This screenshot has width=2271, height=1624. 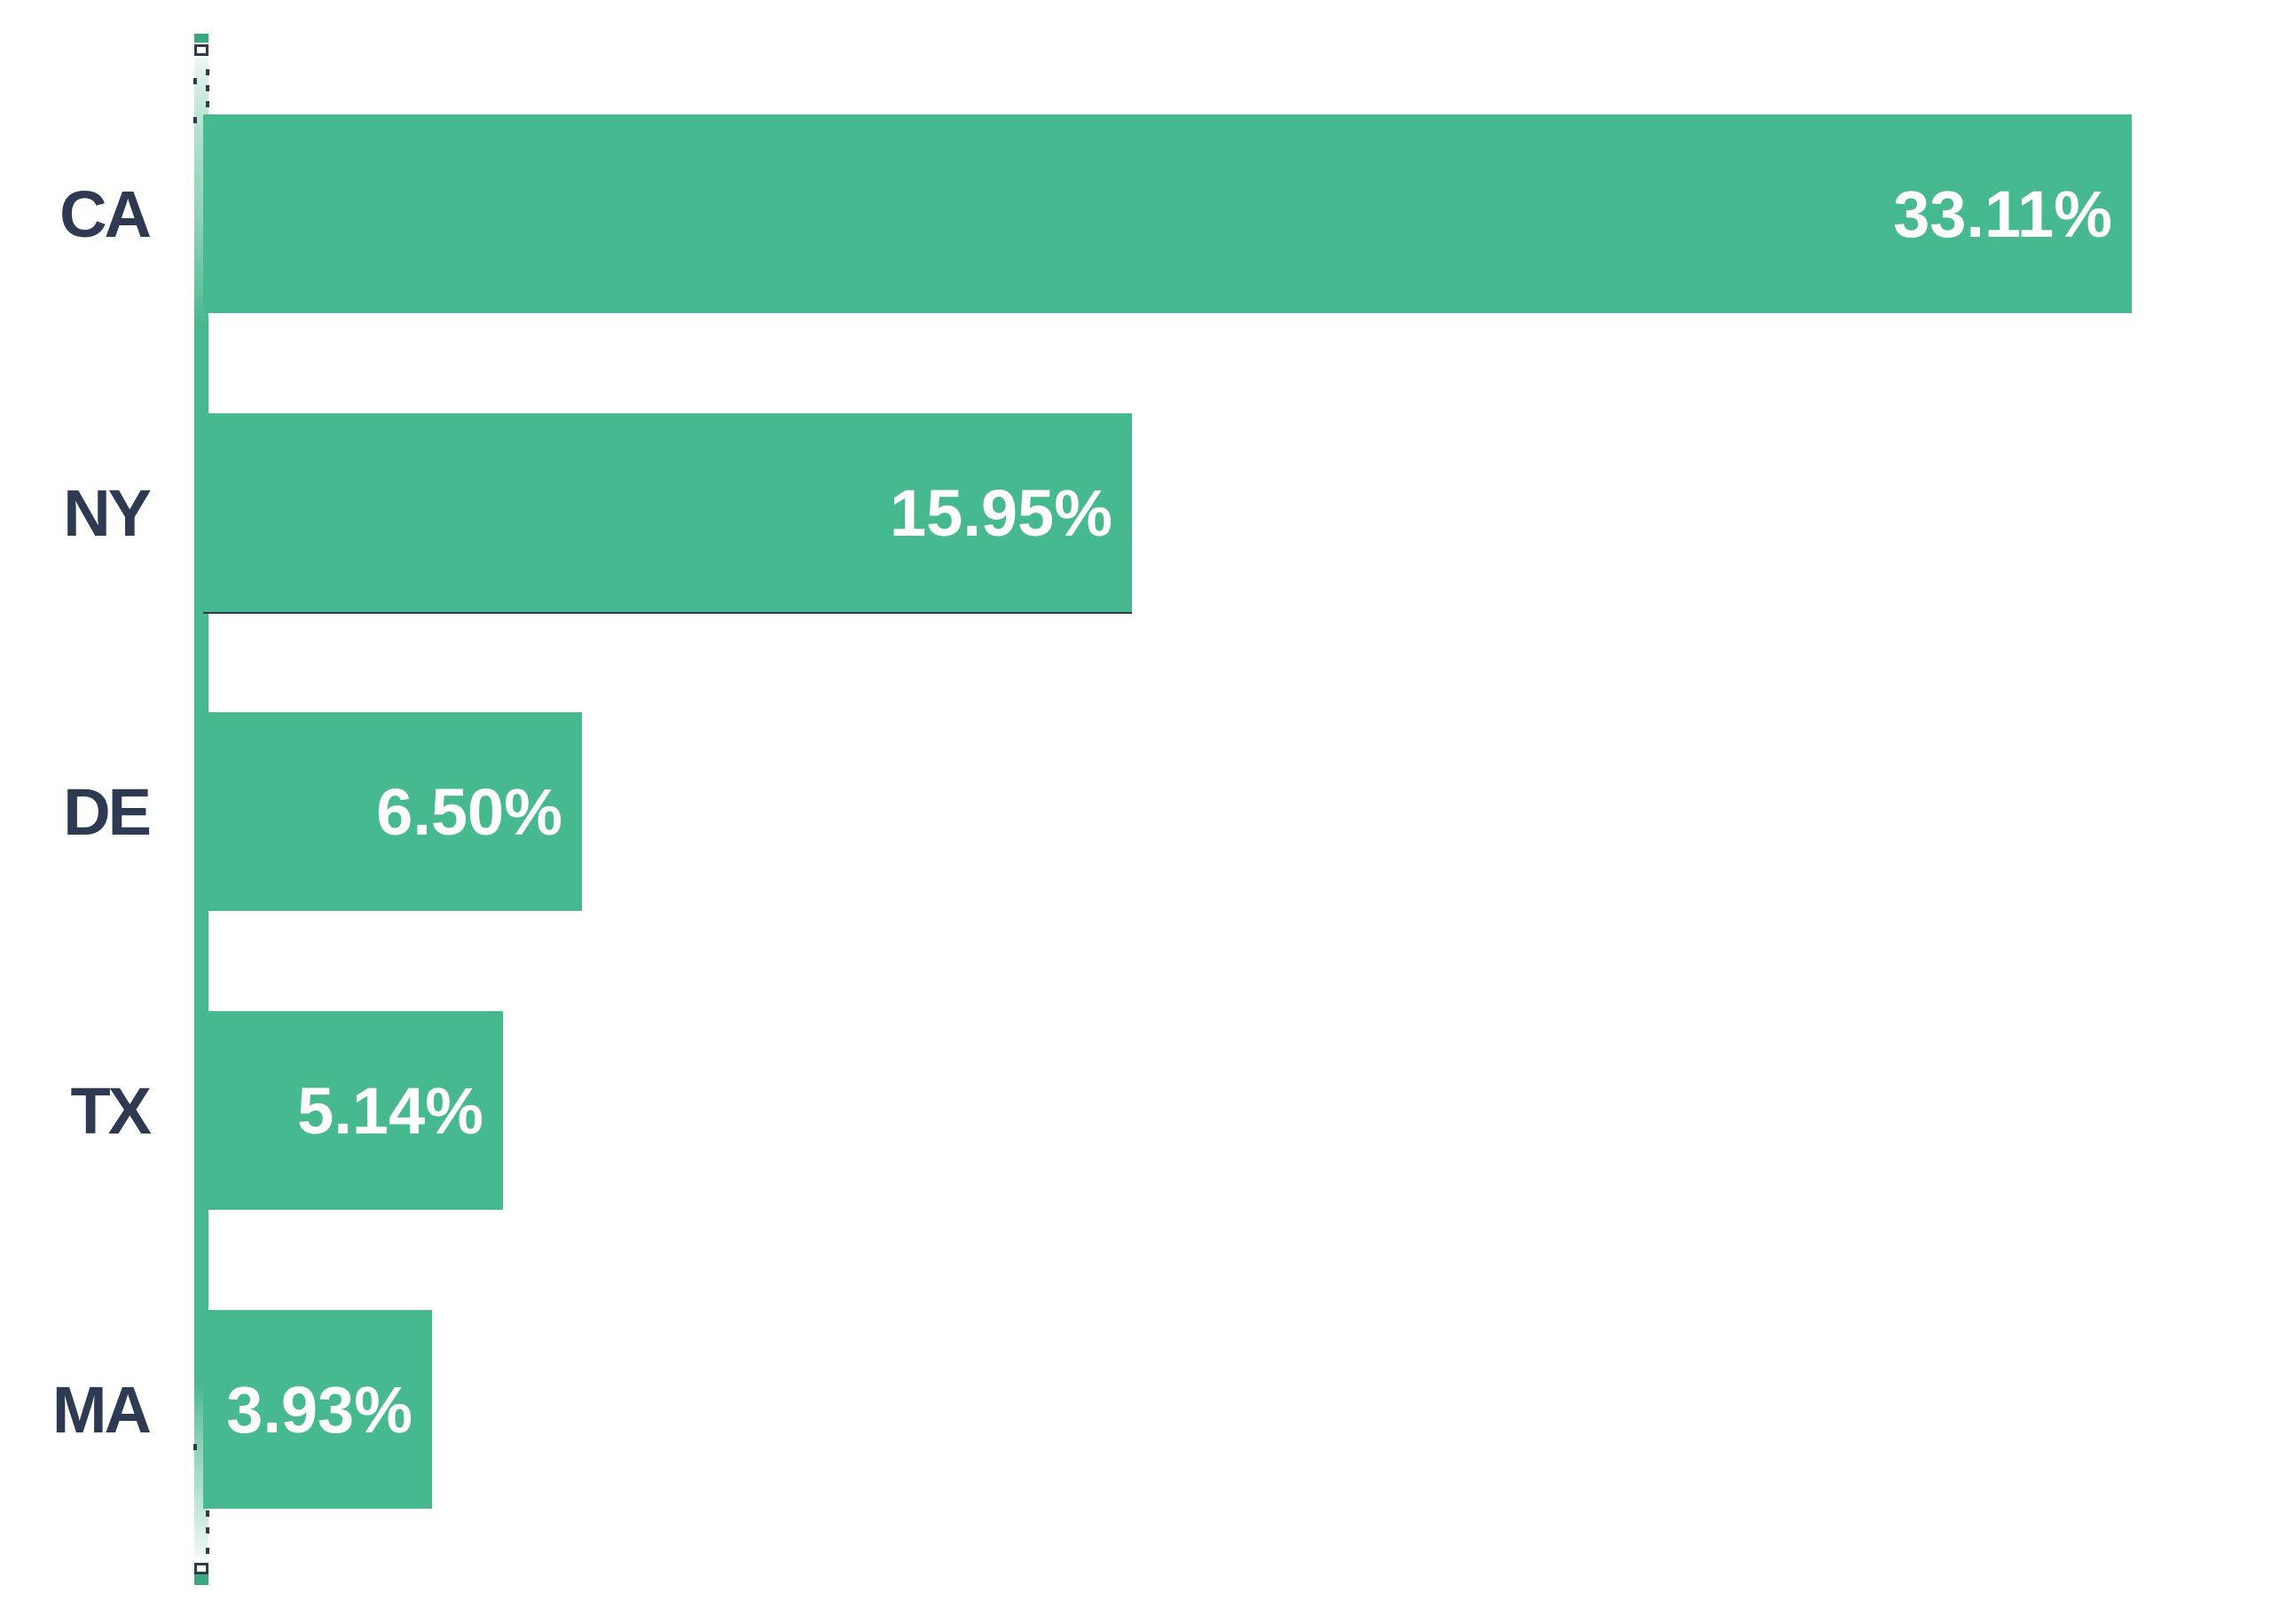 I want to click on bar-tx: 5.14%, so click(x=353, y=1110).